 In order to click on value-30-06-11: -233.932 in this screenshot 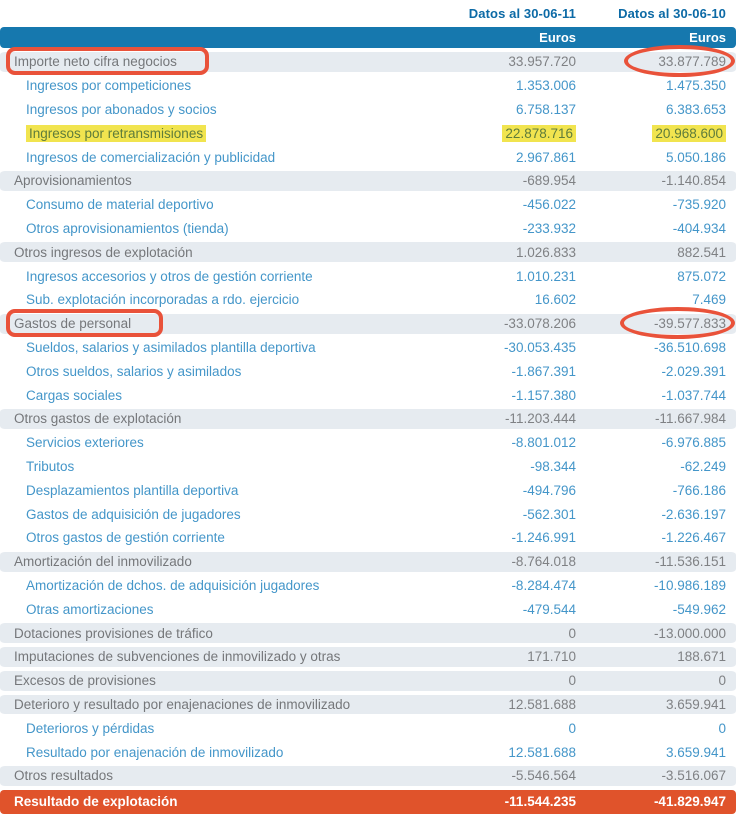, I will do `click(549, 228)`.